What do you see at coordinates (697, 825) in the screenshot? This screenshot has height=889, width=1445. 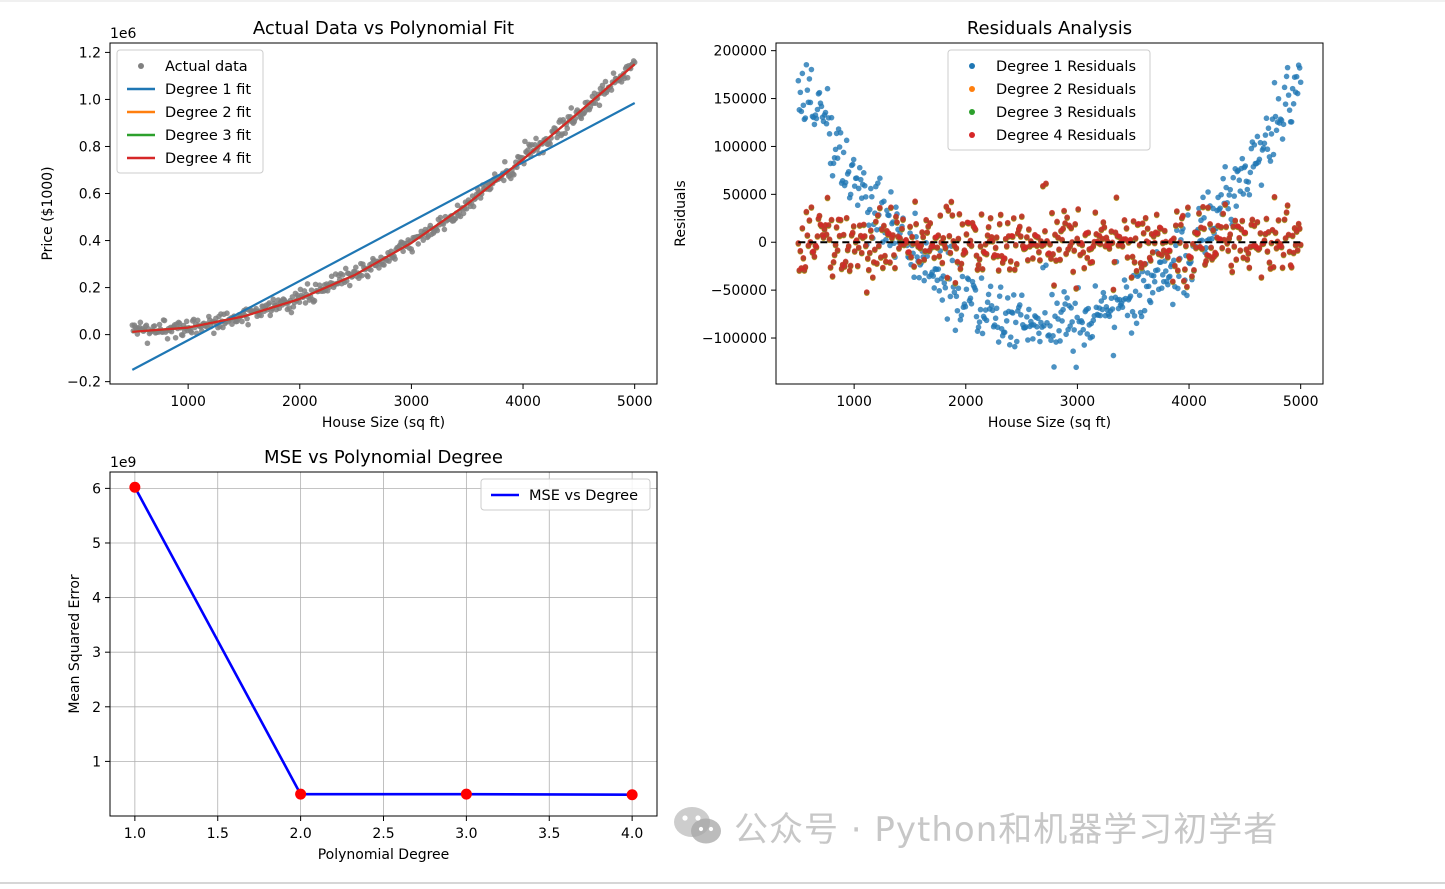 I see `wechat-icon` at bounding box center [697, 825].